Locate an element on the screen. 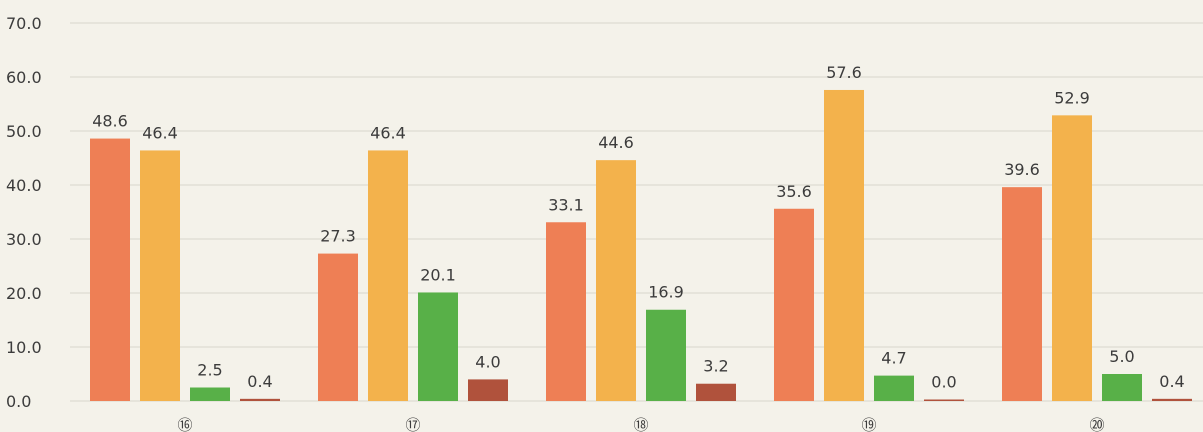 The height and width of the screenshot is (432, 1203). y-tick-label: 30.0 is located at coordinates (24, 239).